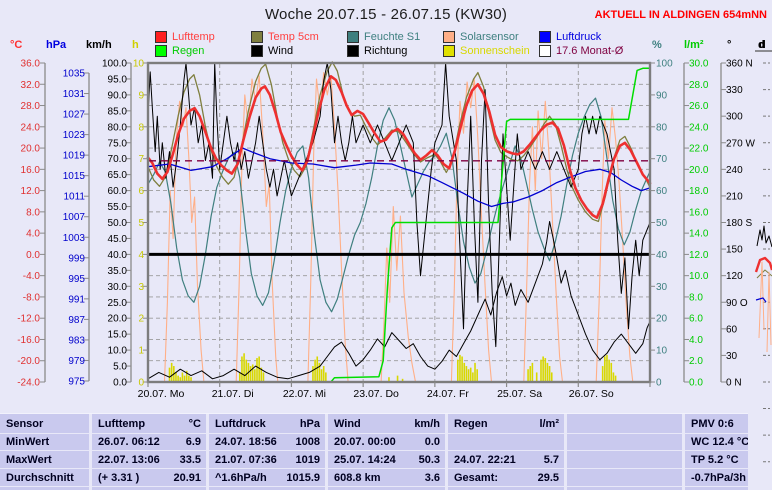 The height and width of the screenshot is (490, 772). What do you see at coordinates (429, 459) in the screenshot?
I see `cell-value: 50.3` at bounding box center [429, 459].